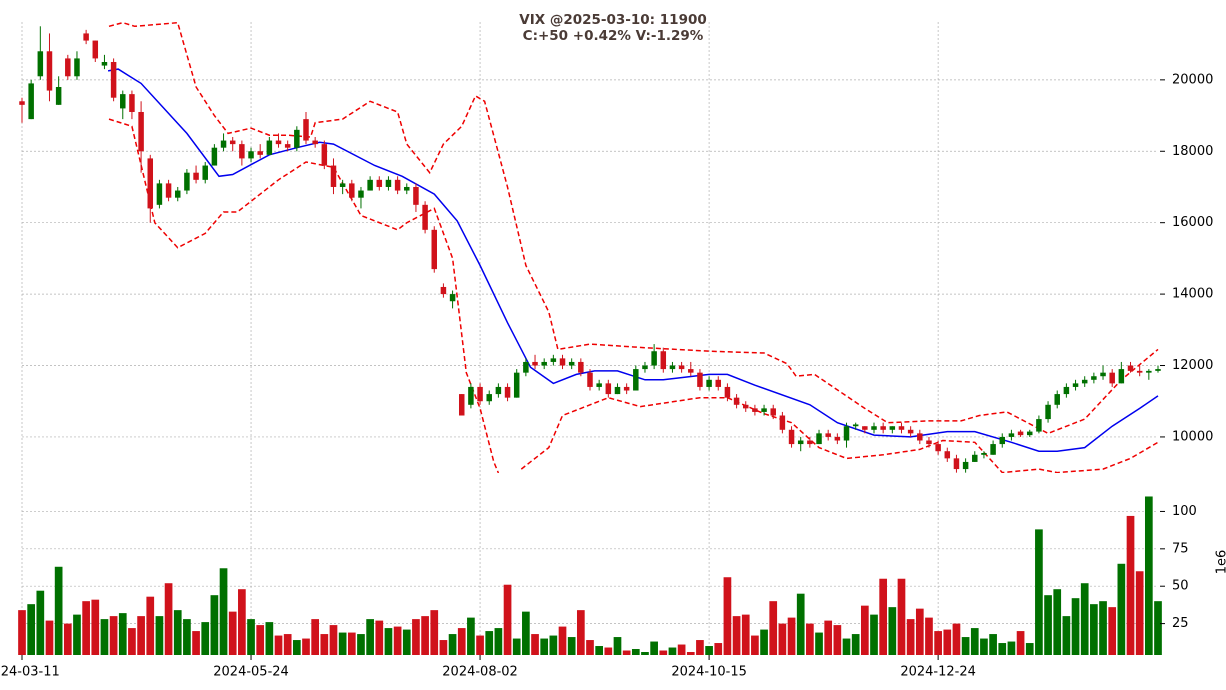  I want to click on x-tick-label: 2024-08-02, so click(480, 672).